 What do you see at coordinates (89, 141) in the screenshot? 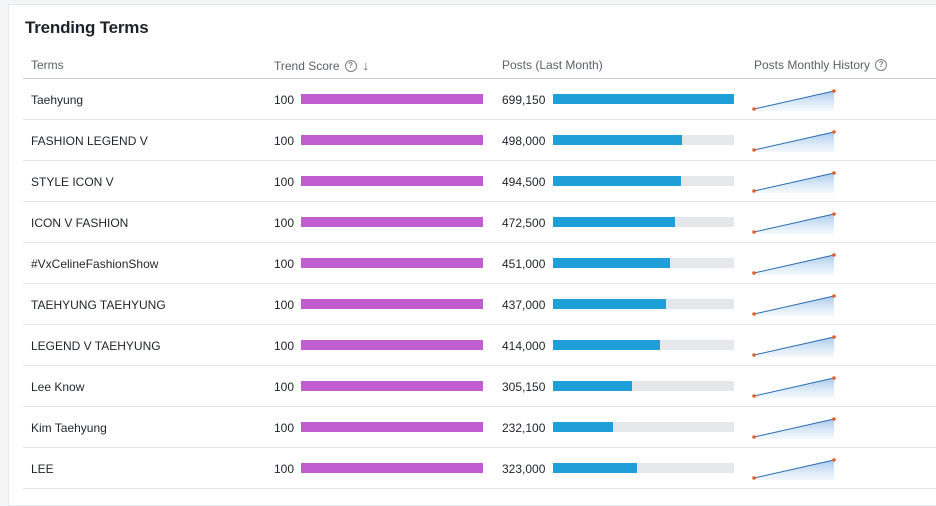
I see `term-label: FASHION LEGEND V` at bounding box center [89, 141].